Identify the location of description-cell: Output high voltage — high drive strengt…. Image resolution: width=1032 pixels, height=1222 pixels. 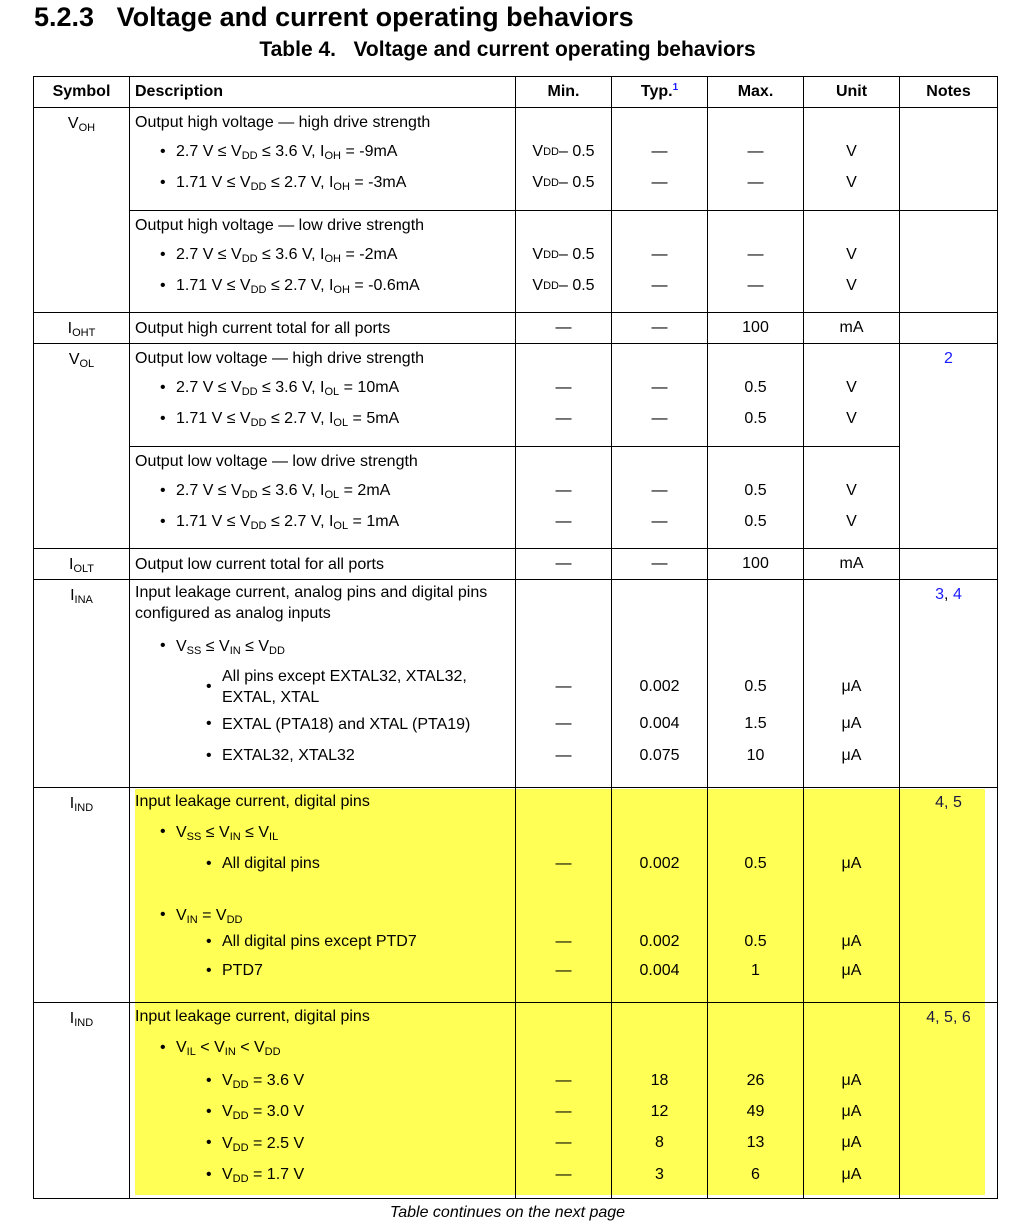
(322, 159).